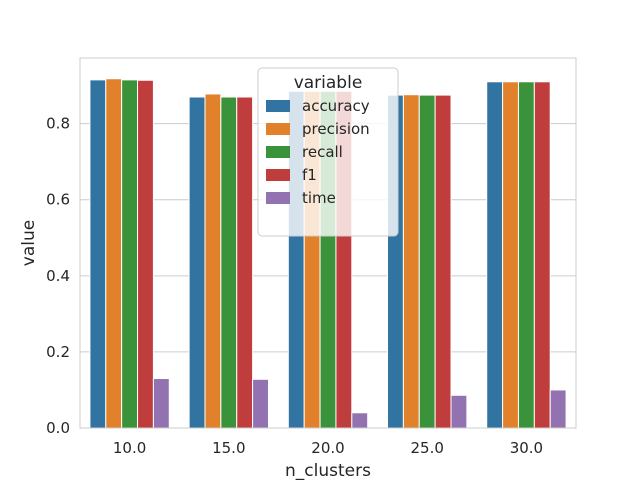 The image size is (640, 480). Describe the element at coordinates (278, 129) in the screenshot. I see `legend-swatch-precision` at that location.